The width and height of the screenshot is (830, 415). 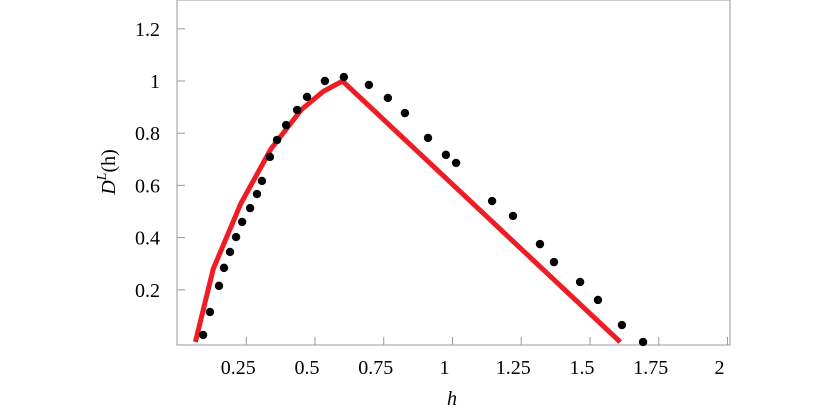 What do you see at coordinates (147, 291) in the screenshot?
I see `y-tick-label: 0.2` at bounding box center [147, 291].